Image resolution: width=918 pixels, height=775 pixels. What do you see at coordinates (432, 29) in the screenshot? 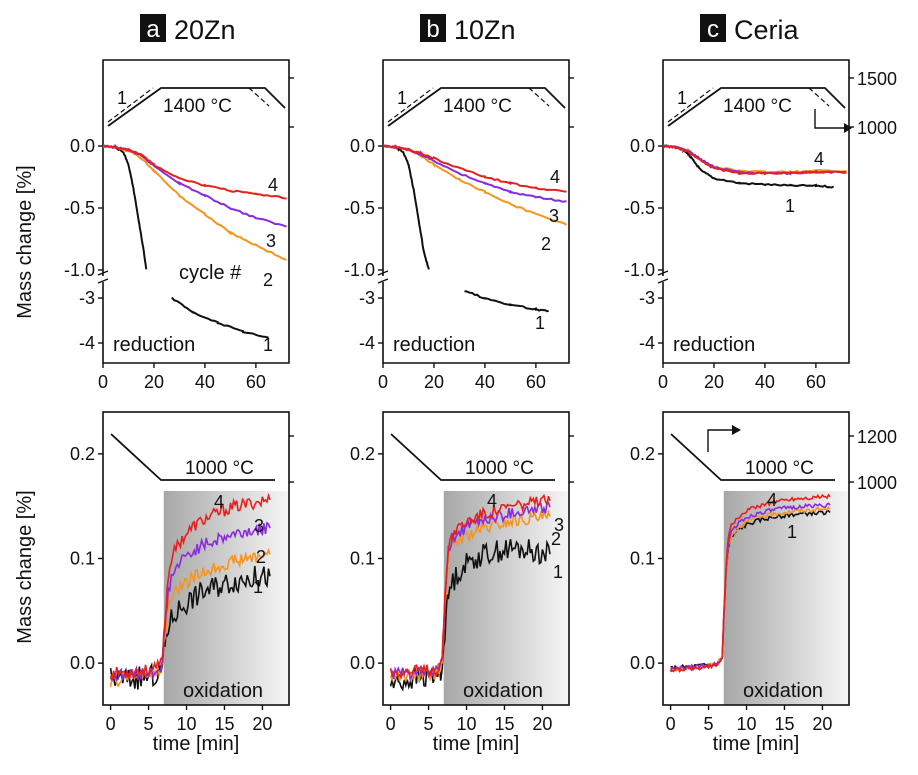
I see `panel-letter: b` at bounding box center [432, 29].